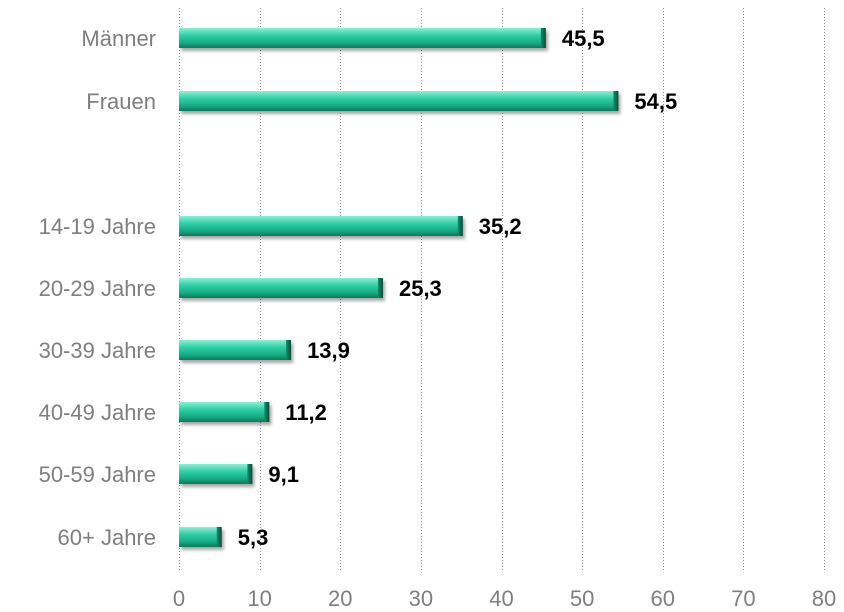 The height and width of the screenshot is (612, 844). What do you see at coordinates (328, 350) in the screenshot?
I see `data-label: 13,9` at bounding box center [328, 350].